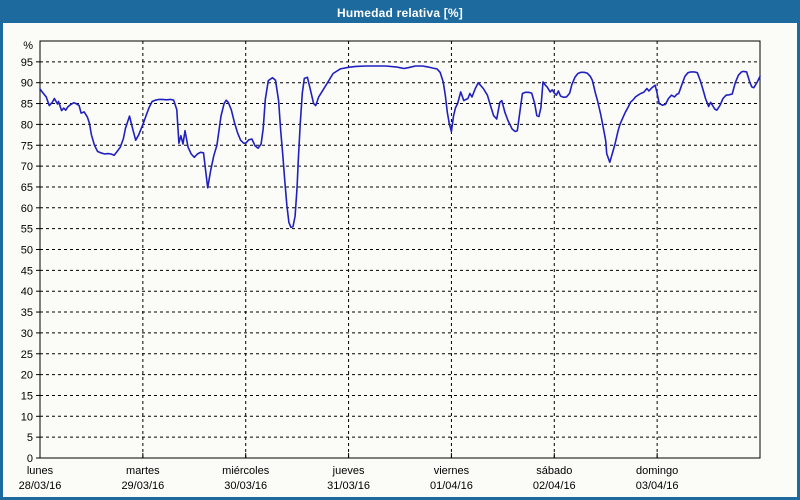 The image size is (800, 500). I want to click on y-tick-label: 40, so click(27, 292).